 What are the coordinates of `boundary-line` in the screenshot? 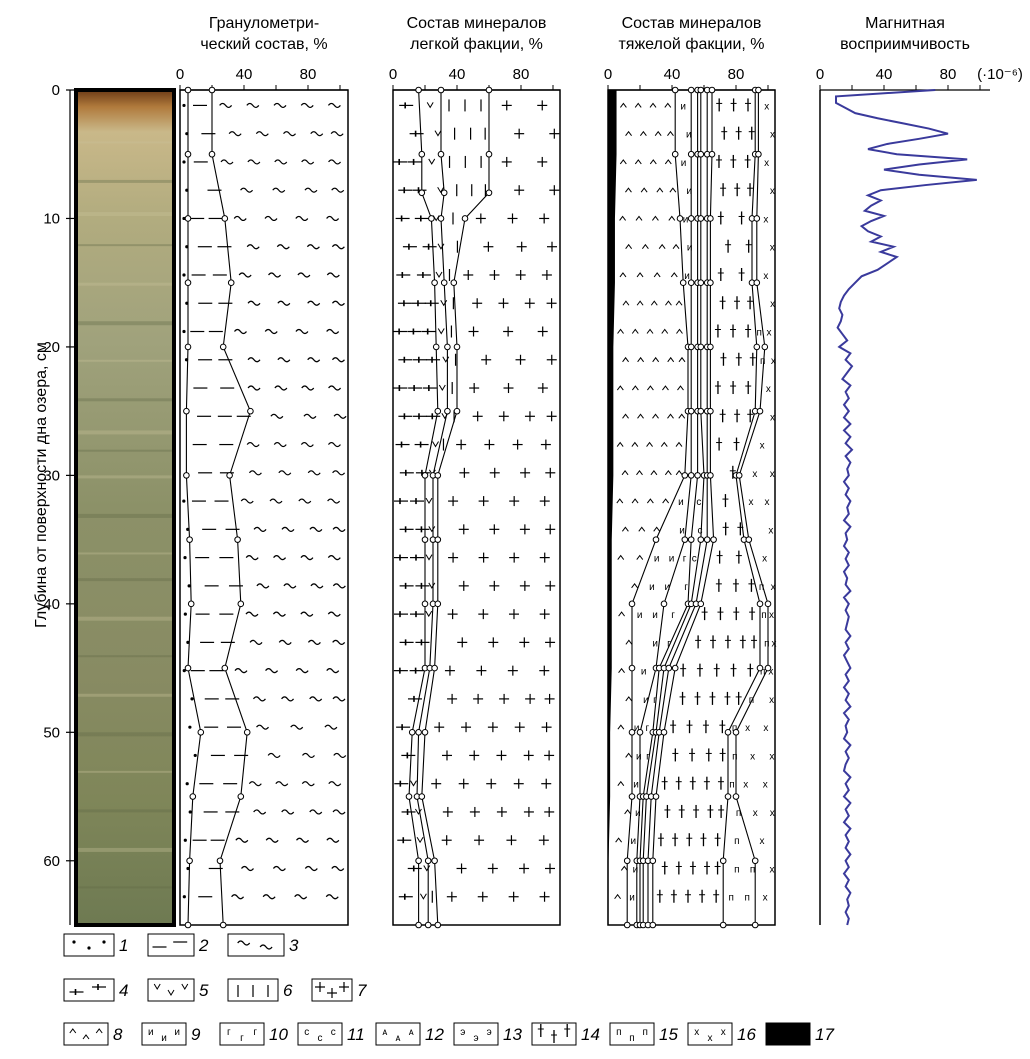 It's located at (612, 507).